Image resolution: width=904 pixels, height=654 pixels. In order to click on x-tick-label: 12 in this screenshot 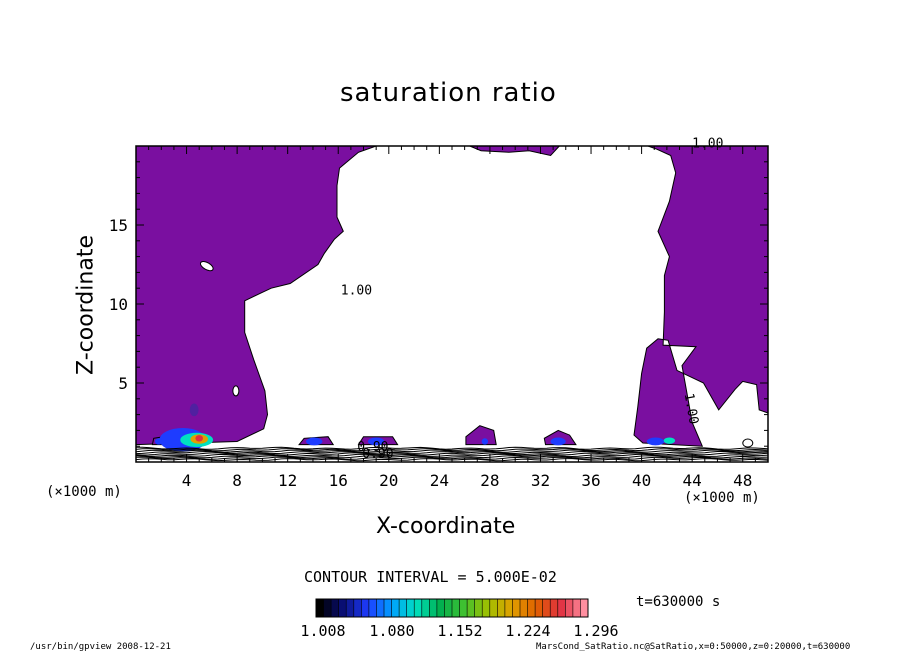, I will do `click(287, 480)`.